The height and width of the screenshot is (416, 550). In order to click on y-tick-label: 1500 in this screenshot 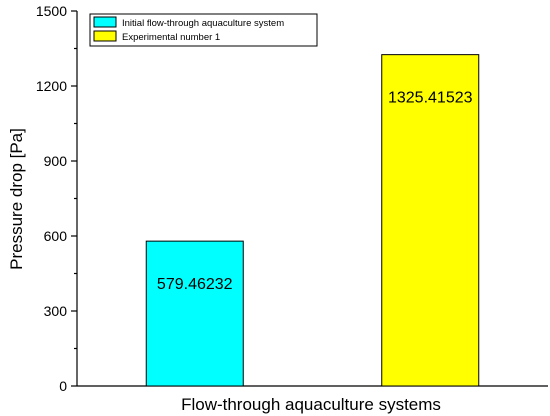, I will do `click(51, 11)`.